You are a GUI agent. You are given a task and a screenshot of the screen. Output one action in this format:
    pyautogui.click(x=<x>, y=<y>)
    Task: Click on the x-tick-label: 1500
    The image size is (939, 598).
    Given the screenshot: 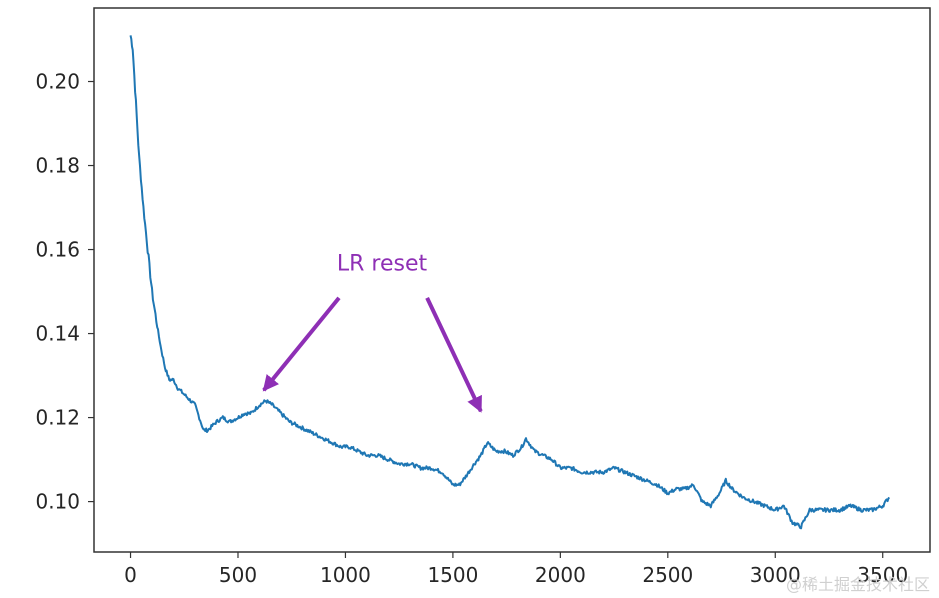 What is the action you would take?
    pyautogui.click(x=452, y=575)
    